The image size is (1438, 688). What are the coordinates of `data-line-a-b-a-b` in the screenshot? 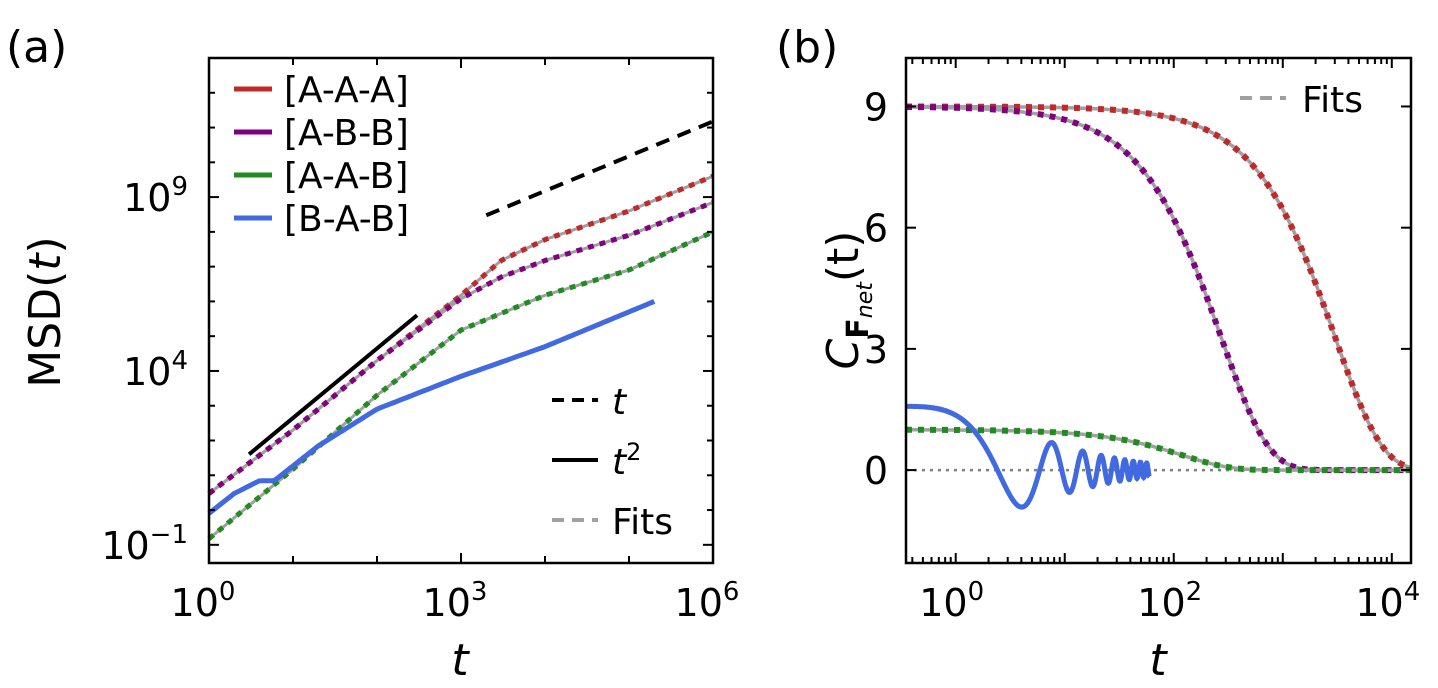 It's located at (431, 407).